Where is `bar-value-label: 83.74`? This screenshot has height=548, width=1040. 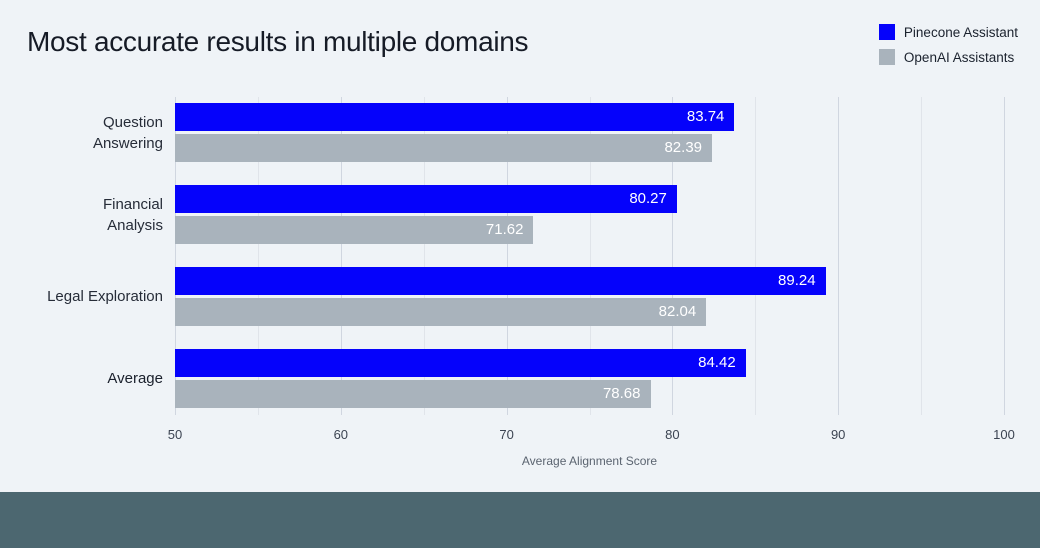
bar-value-label: 83.74 is located at coordinates (705, 116).